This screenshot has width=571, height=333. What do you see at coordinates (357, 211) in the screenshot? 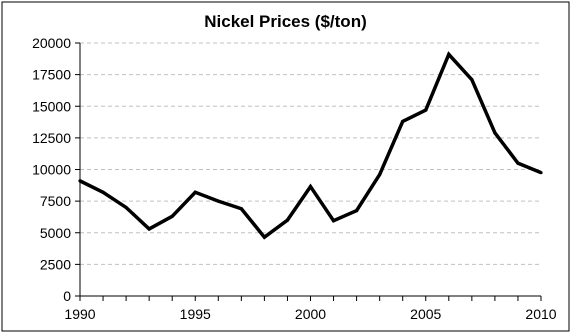
I see `data-point-2002` at bounding box center [357, 211].